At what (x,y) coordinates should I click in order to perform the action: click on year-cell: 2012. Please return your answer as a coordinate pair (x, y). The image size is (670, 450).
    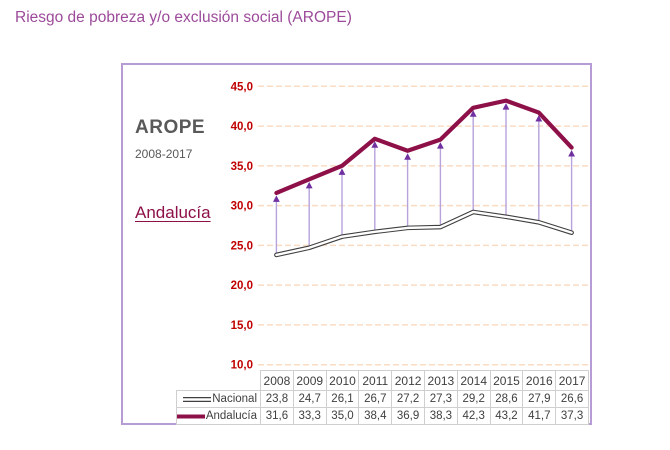
    Looking at the image, I should click on (408, 380).